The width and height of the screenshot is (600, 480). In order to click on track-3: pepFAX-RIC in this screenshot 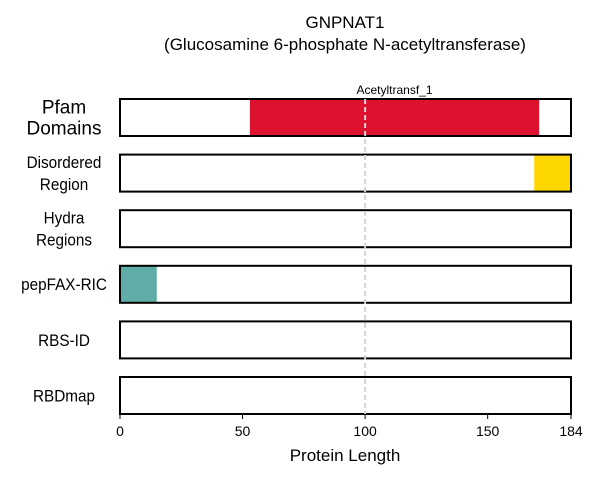, I will do `click(296, 284)`.